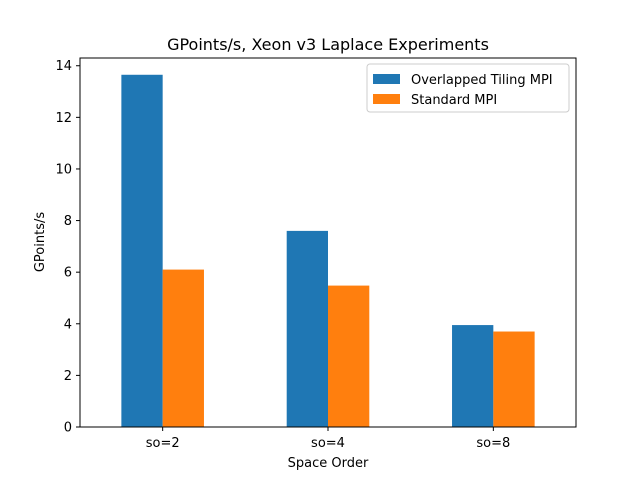  What do you see at coordinates (307, 328) in the screenshot?
I see `bar-so=4-series-0` at bounding box center [307, 328].